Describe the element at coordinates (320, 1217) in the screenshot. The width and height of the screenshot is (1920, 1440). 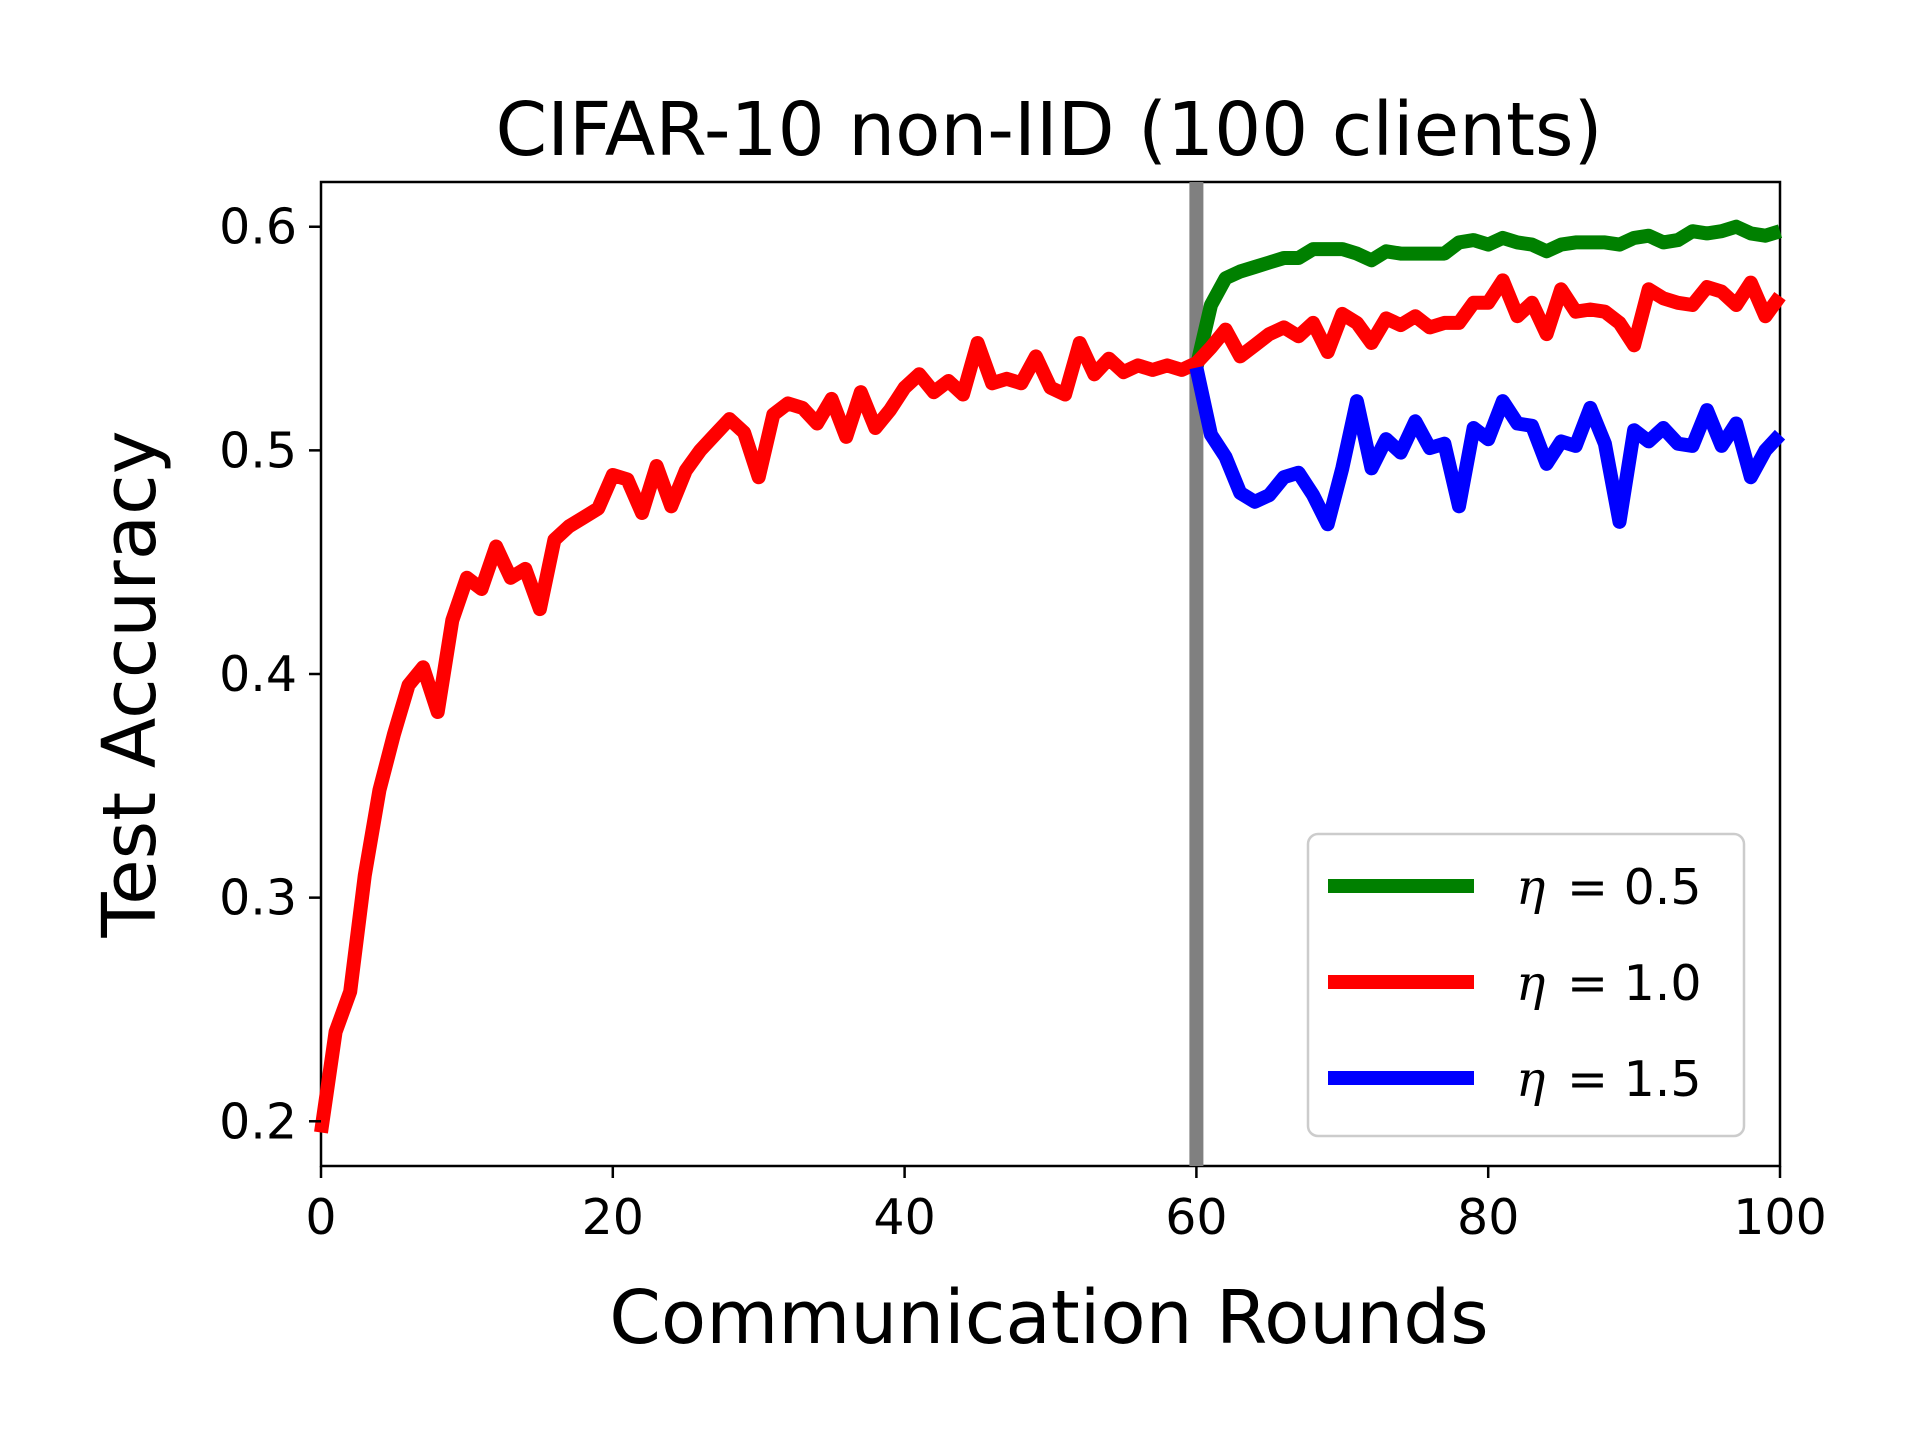
I see `x-tick-label: 0` at that location.